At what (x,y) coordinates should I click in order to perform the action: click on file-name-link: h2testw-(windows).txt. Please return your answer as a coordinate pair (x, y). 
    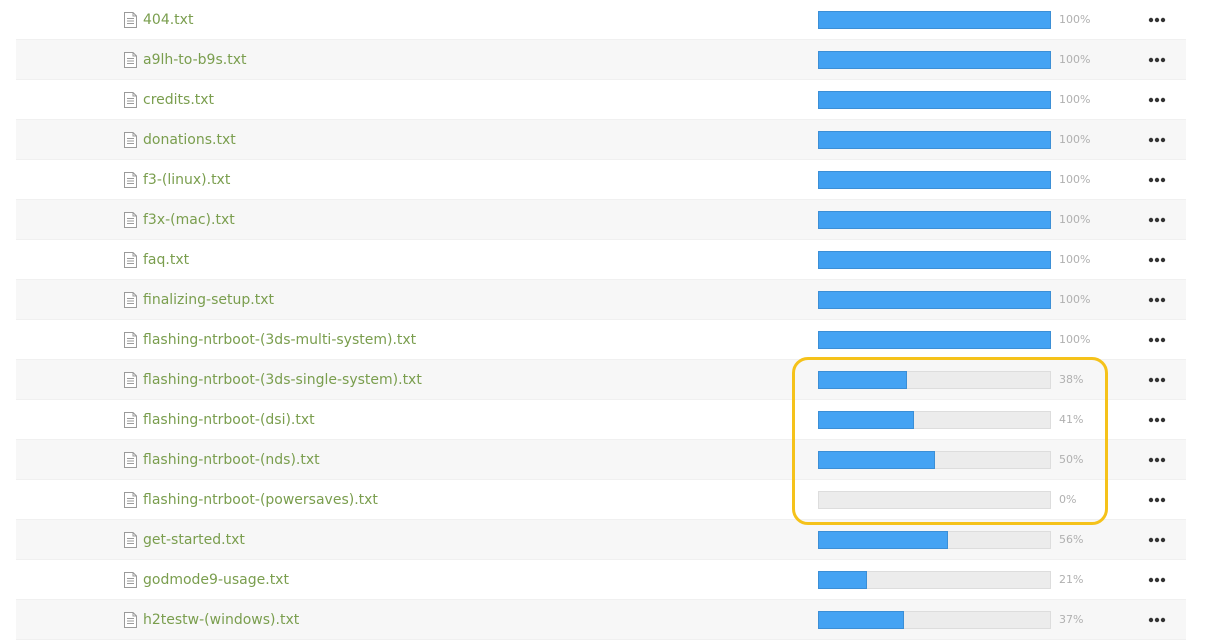
    Looking at the image, I should click on (221, 620).